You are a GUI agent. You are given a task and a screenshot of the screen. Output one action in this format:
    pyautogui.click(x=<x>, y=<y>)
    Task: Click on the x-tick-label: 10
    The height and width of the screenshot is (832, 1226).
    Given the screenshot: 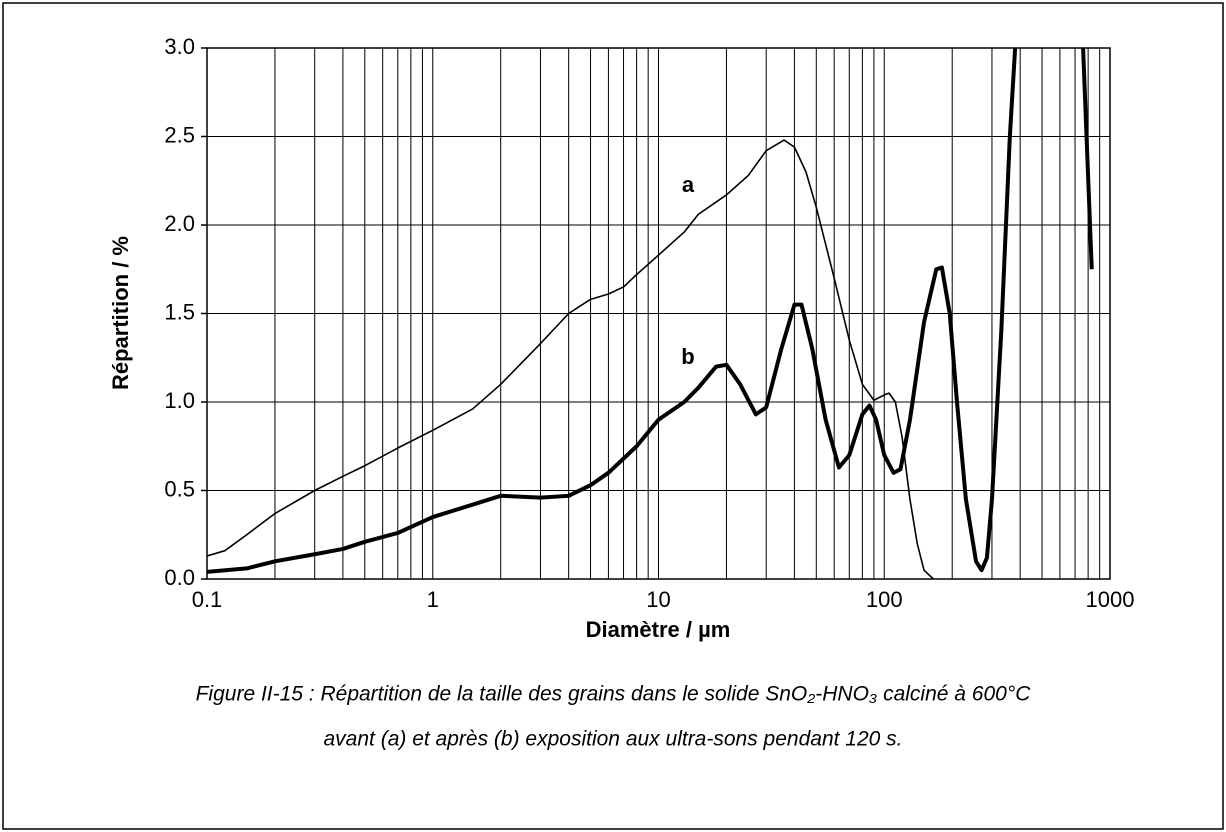 What is the action you would take?
    pyautogui.click(x=658, y=599)
    